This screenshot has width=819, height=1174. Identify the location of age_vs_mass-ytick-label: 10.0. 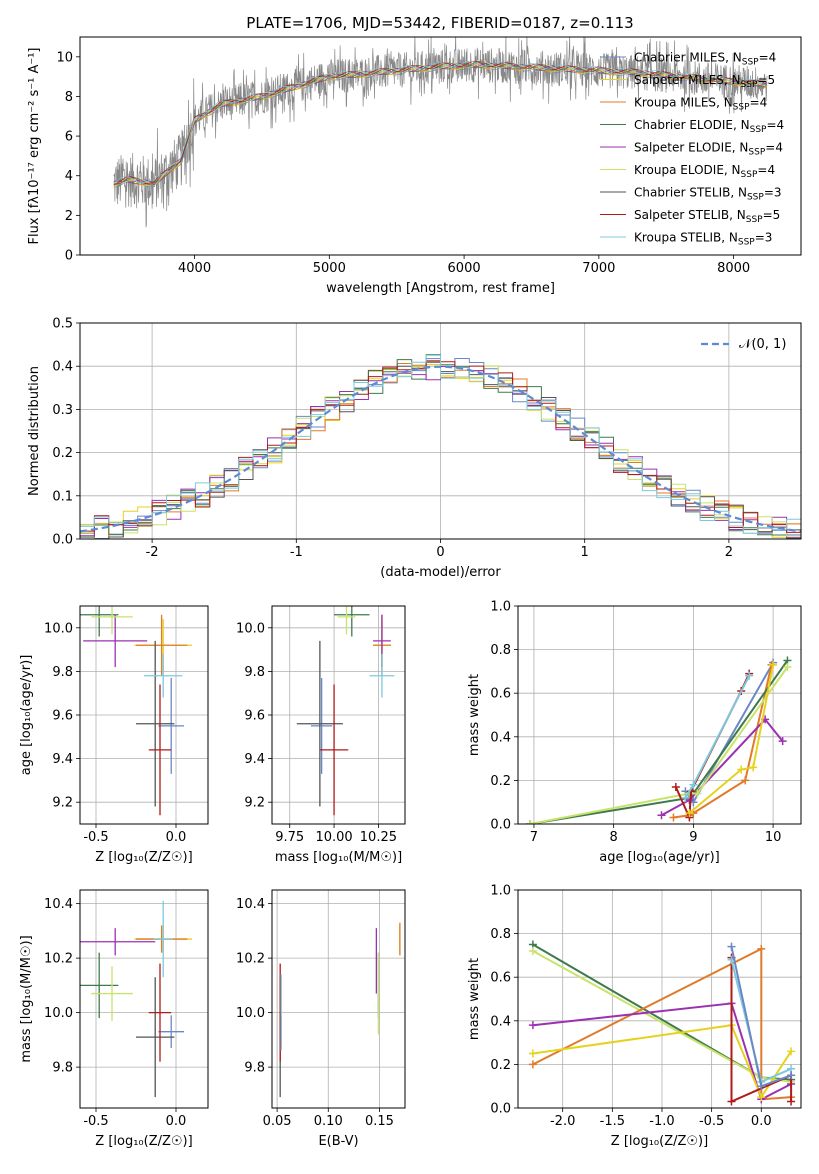
(250, 628).